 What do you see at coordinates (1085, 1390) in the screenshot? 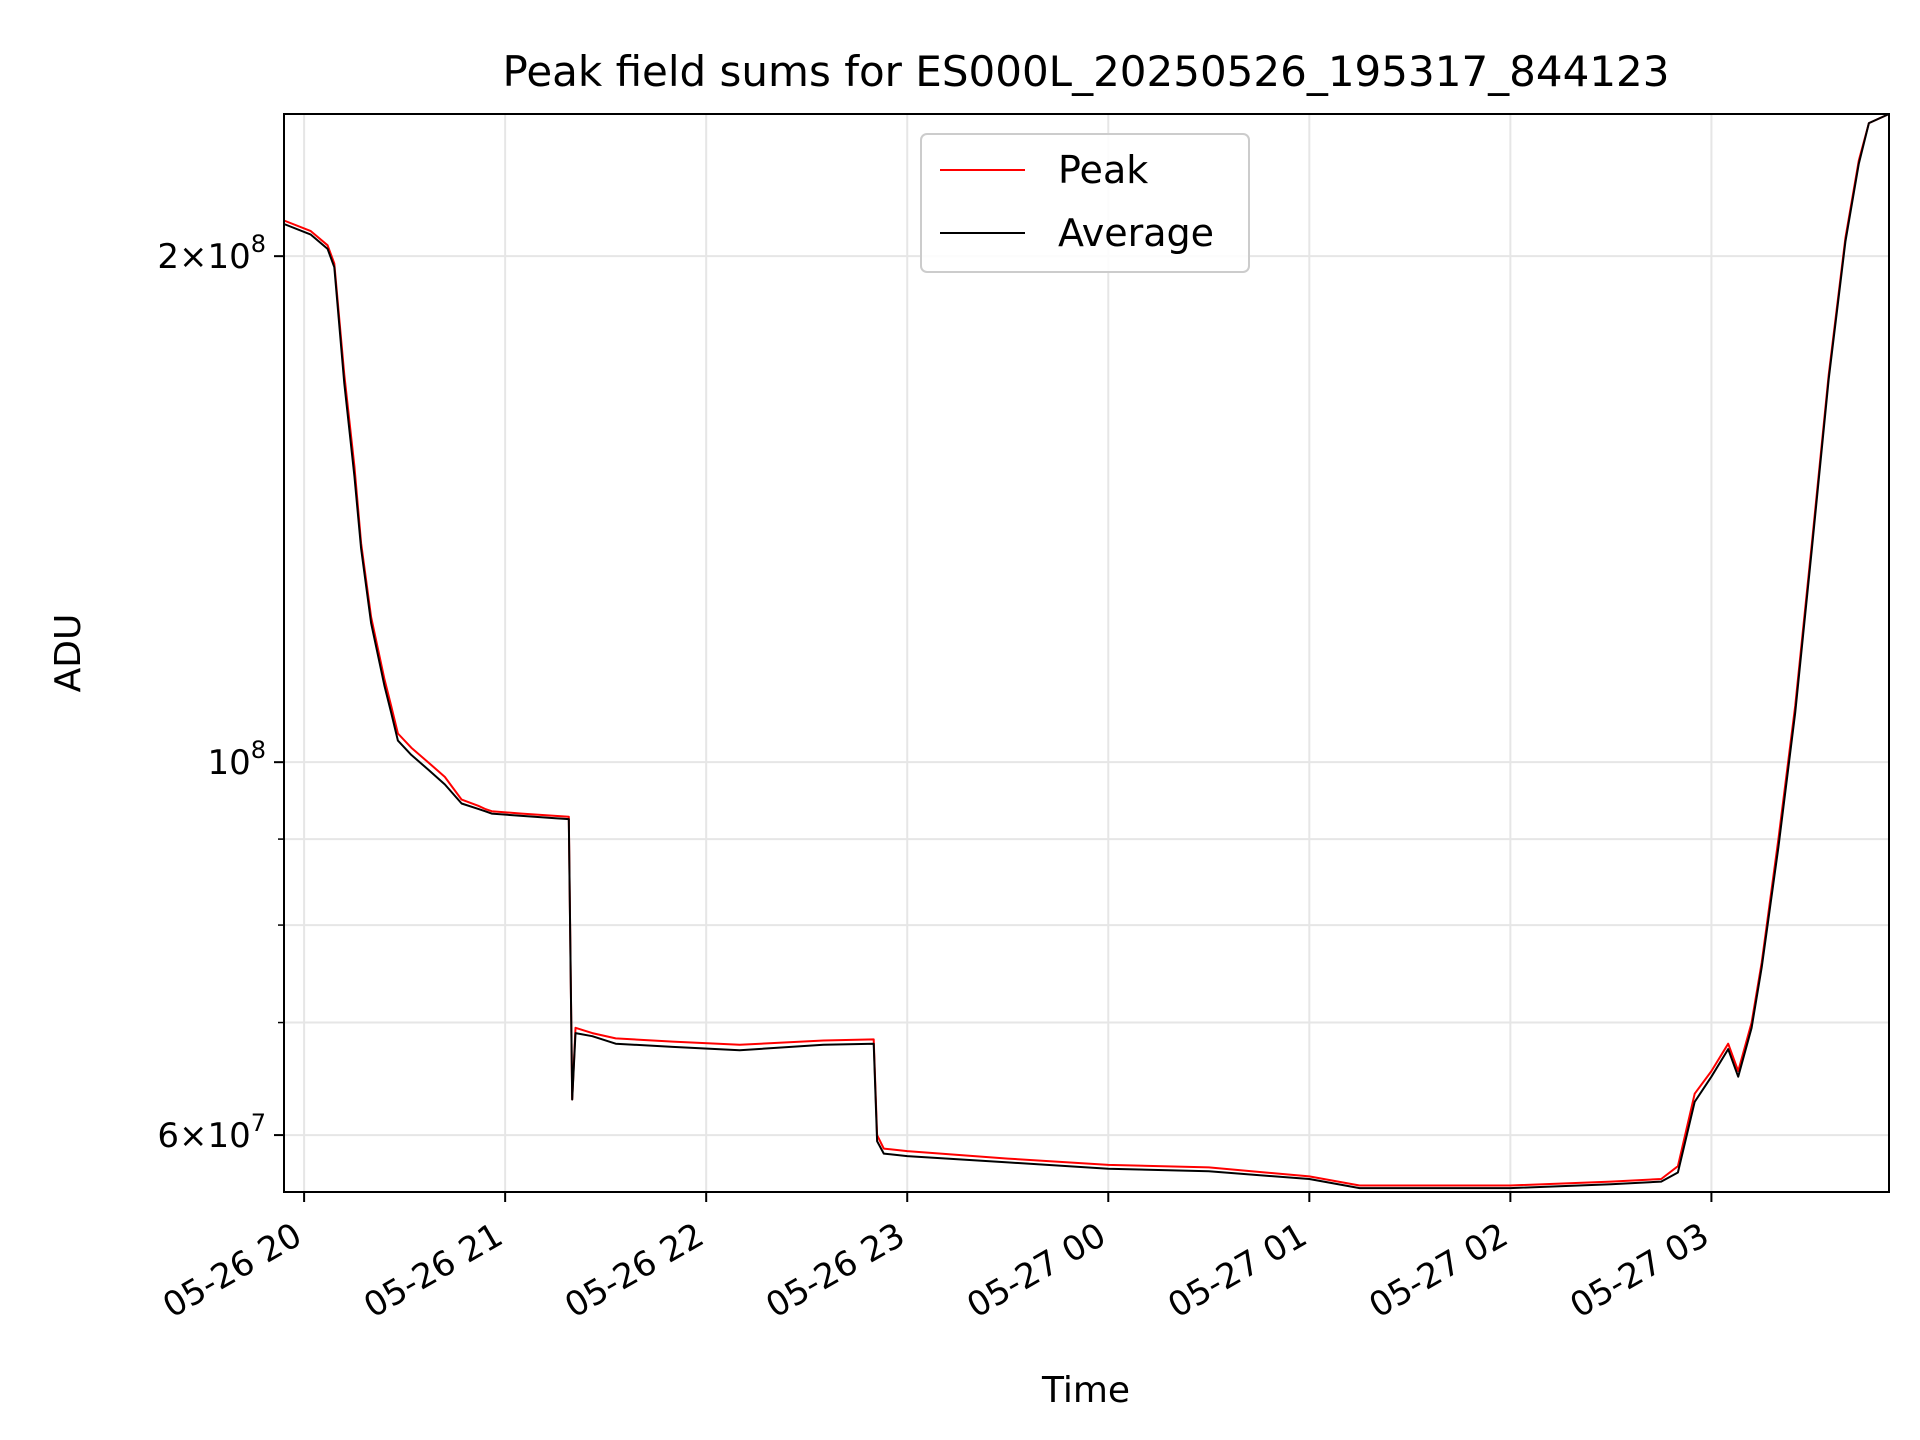
I see `x-axis-label: Time` at bounding box center [1085, 1390].